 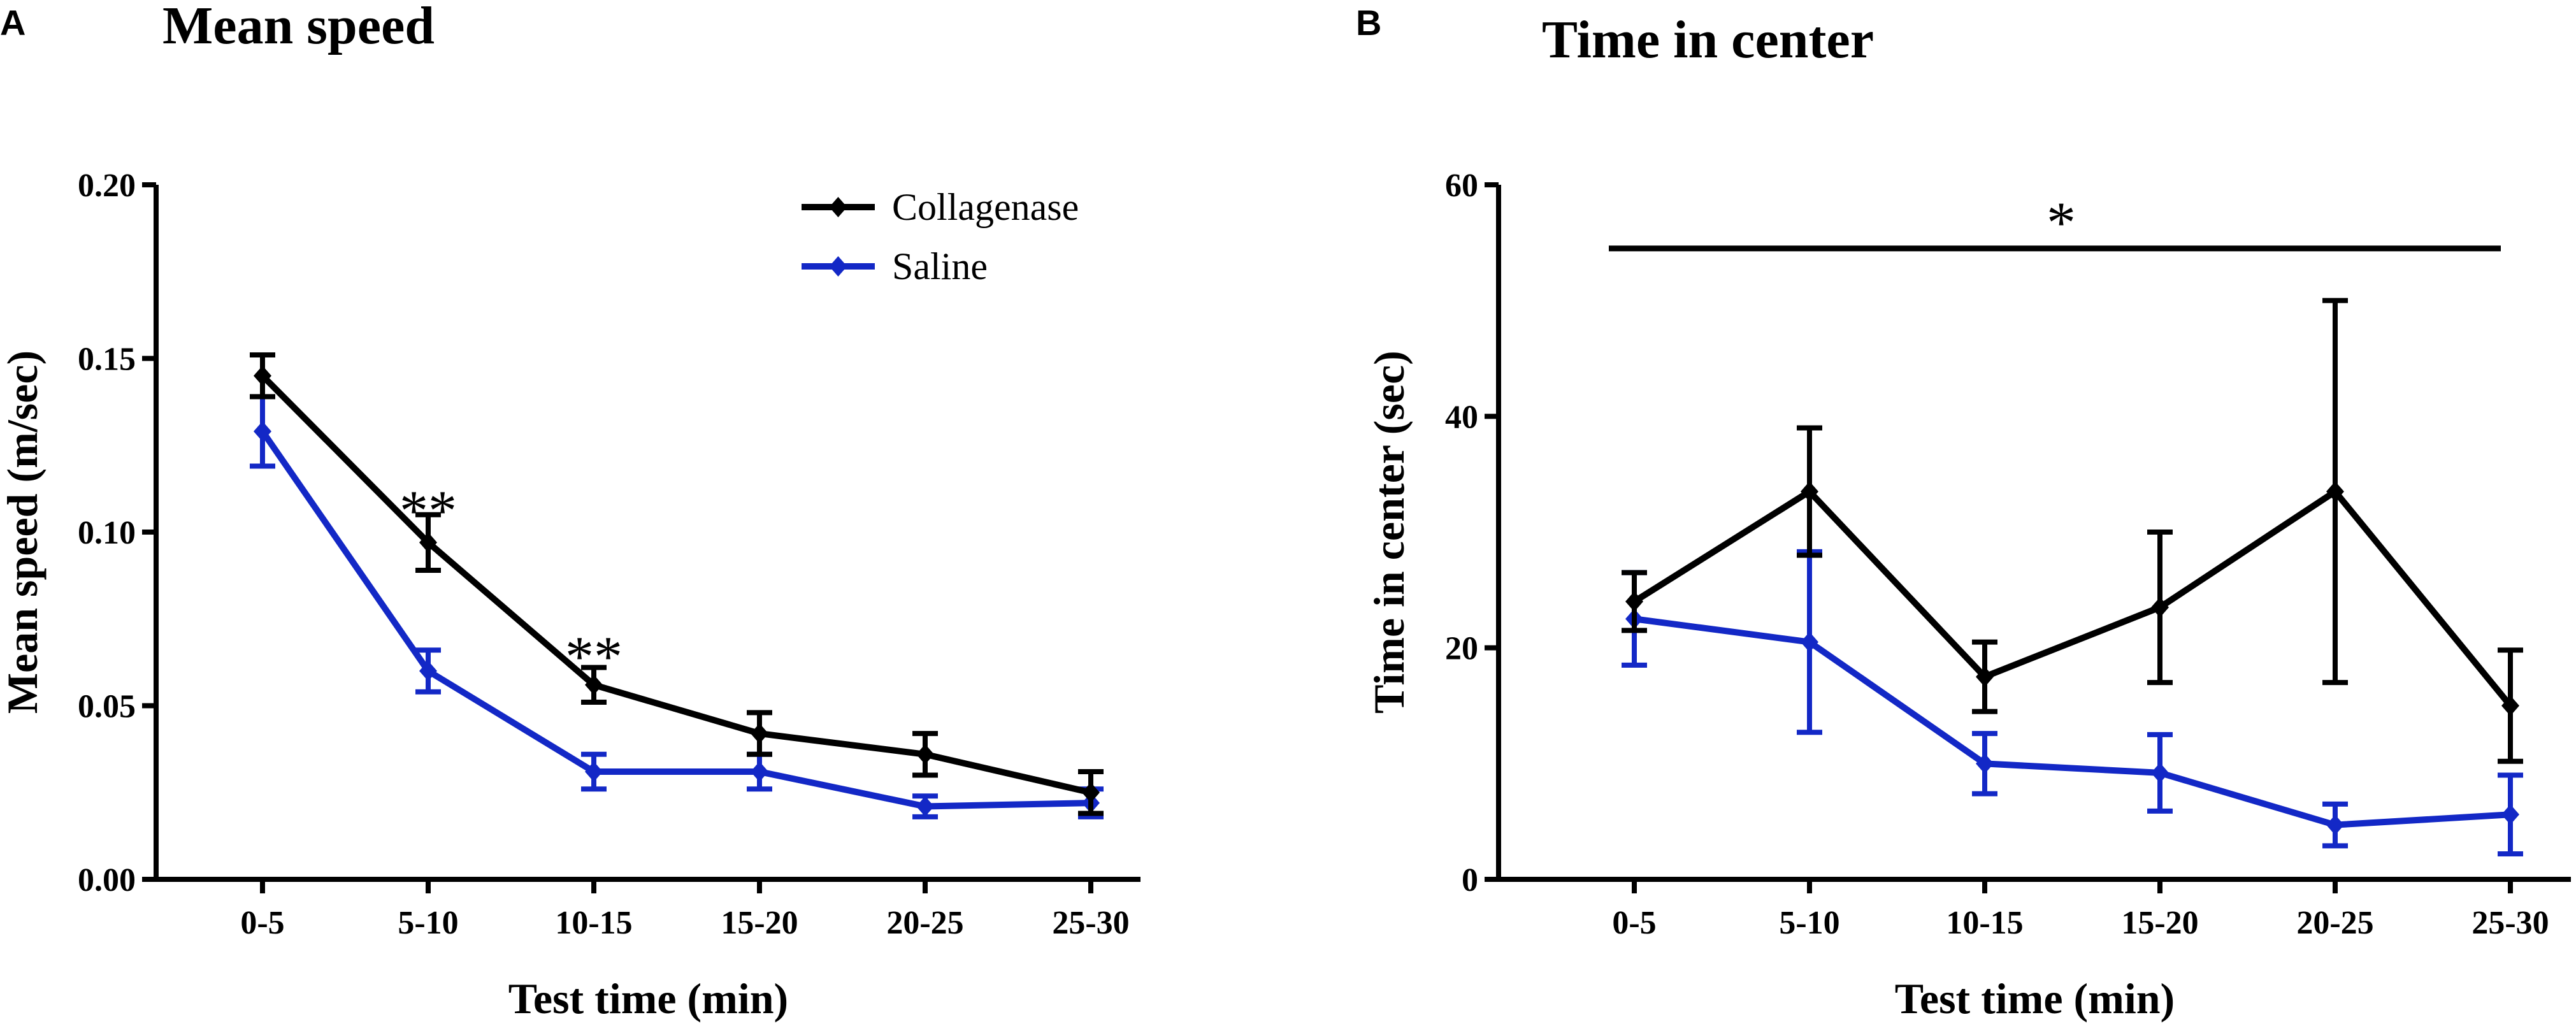 What do you see at coordinates (940, 236) in the screenshot?
I see `legend: Collagenase Saline` at bounding box center [940, 236].